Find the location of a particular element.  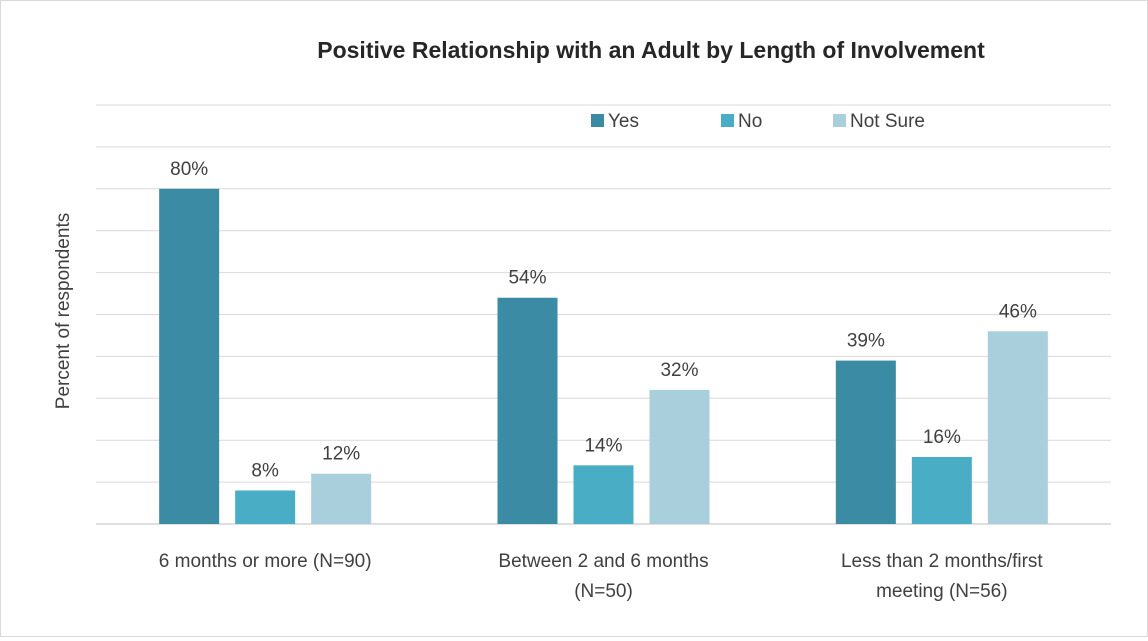

legend-label: Not Sure is located at coordinates (887, 121).